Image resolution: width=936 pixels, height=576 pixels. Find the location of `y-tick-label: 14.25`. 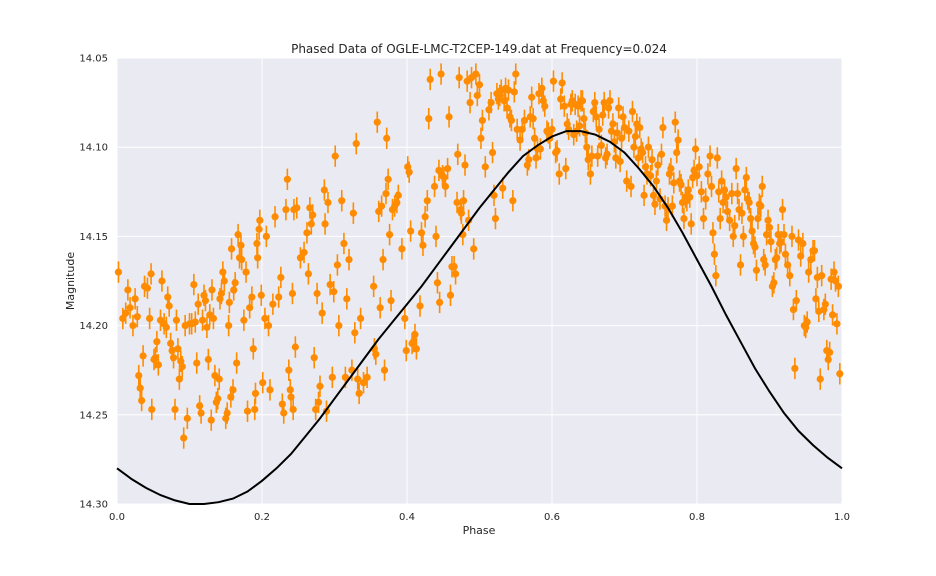

y-tick-label: 14.25 is located at coordinates (93, 415).